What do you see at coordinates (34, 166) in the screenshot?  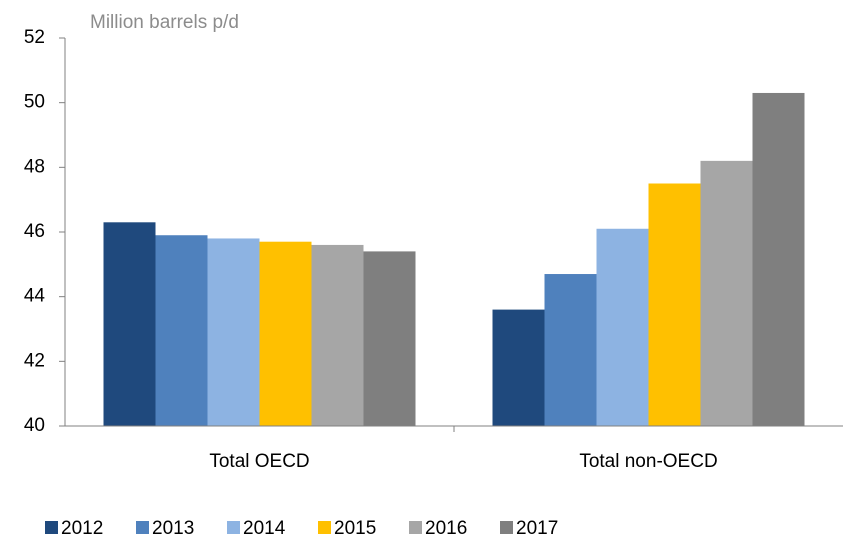 I see `y-tick-label: 48` at bounding box center [34, 166].